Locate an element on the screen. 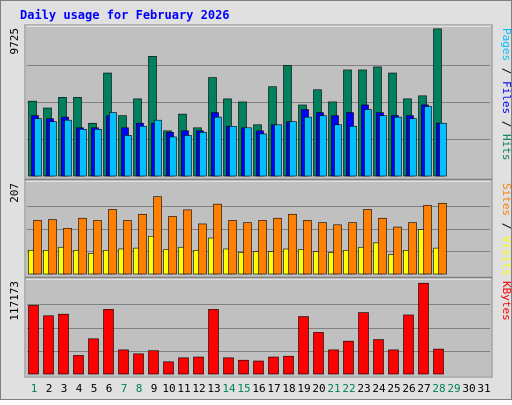 This screenshot has width=512, height=405. day-label-24: 24 is located at coordinates (379, 388).